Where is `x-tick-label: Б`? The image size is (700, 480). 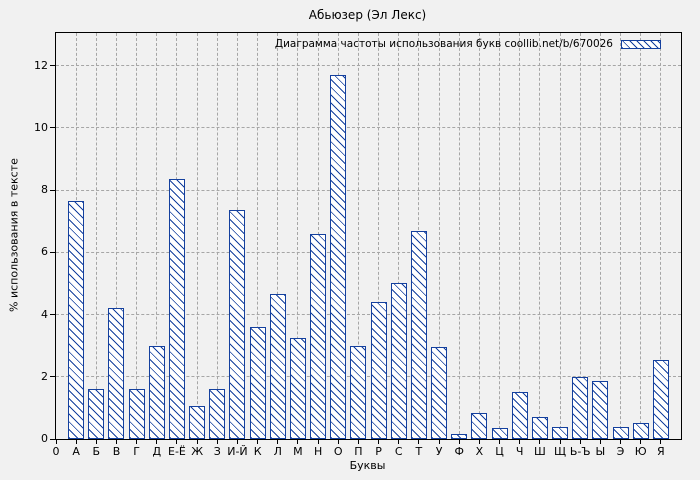
x-tick-label: Б is located at coordinates (96, 451).